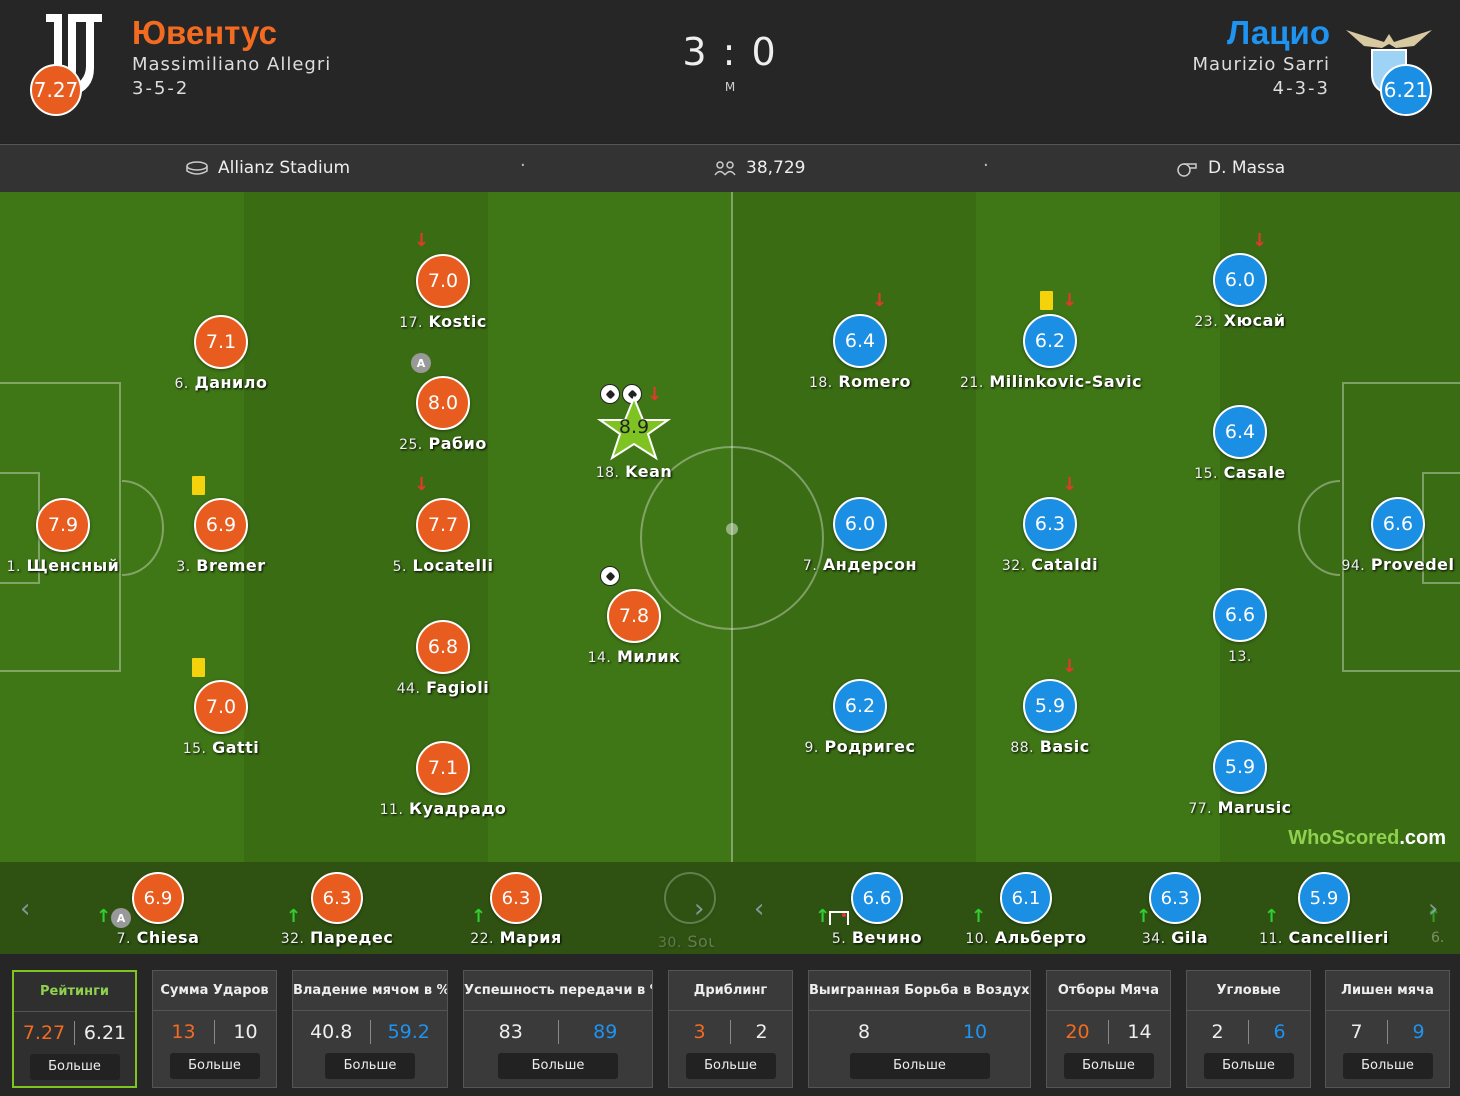 The width and height of the screenshot is (1460, 1096). I want to click on stat-title: Сумма Ударов, so click(214, 991).